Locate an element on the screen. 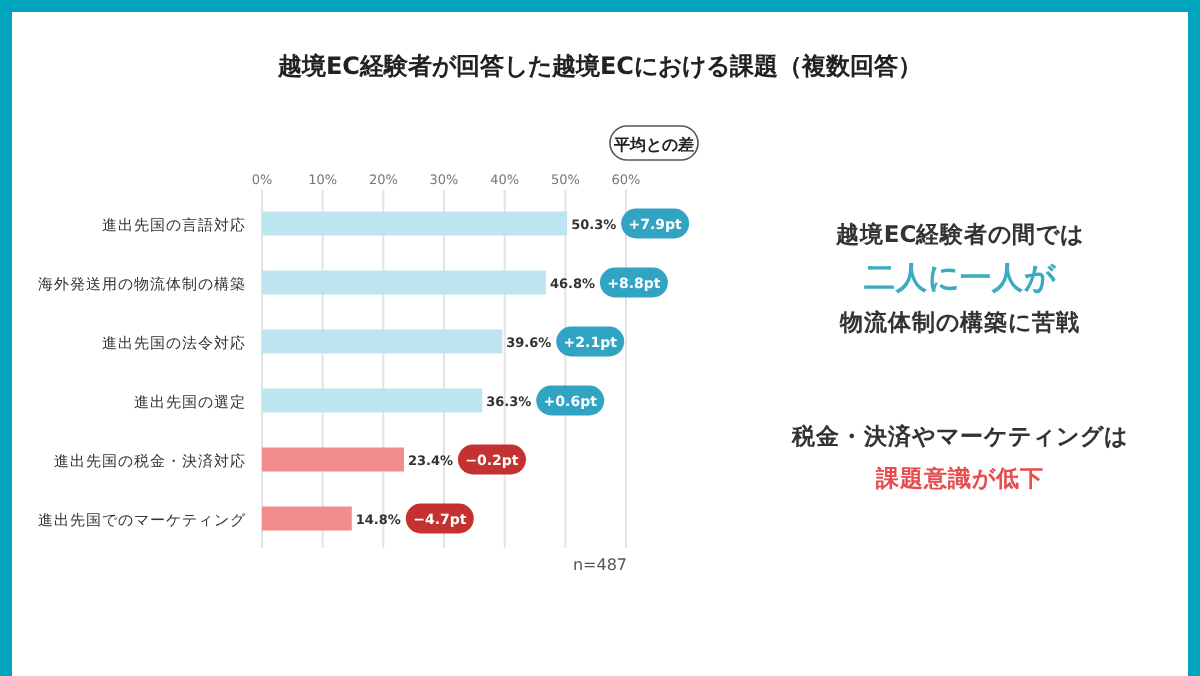 This screenshot has width=1200, height=676. text: n=487 is located at coordinates (600, 565).